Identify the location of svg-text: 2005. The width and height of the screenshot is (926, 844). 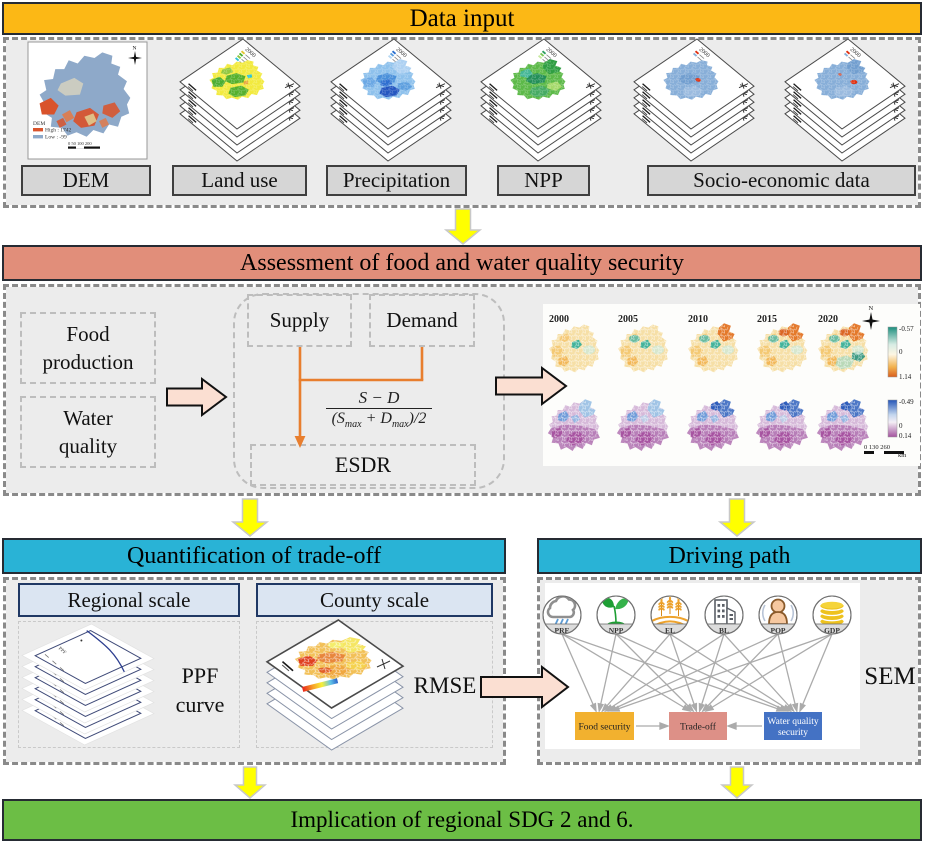
(628, 319).